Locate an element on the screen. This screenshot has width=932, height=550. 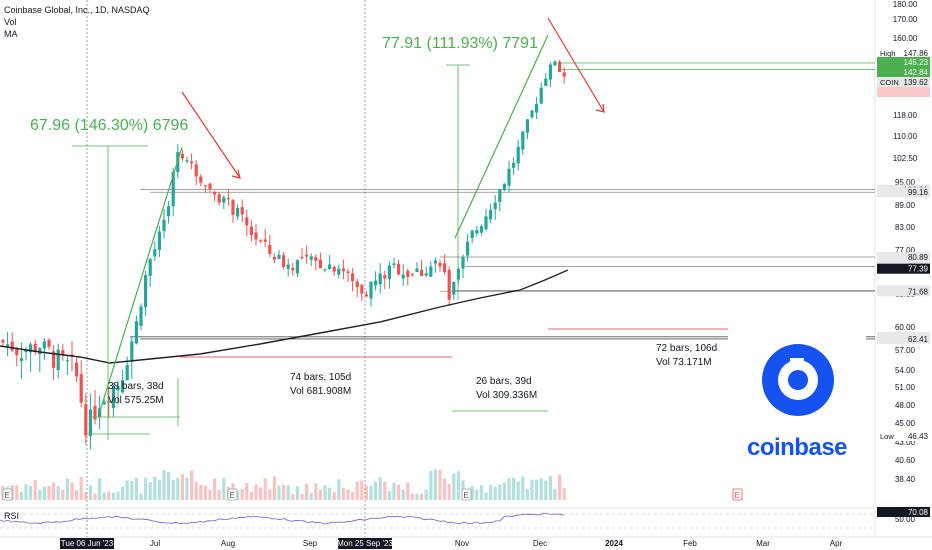
volume-indicator-label: Vol is located at coordinates (10, 22).